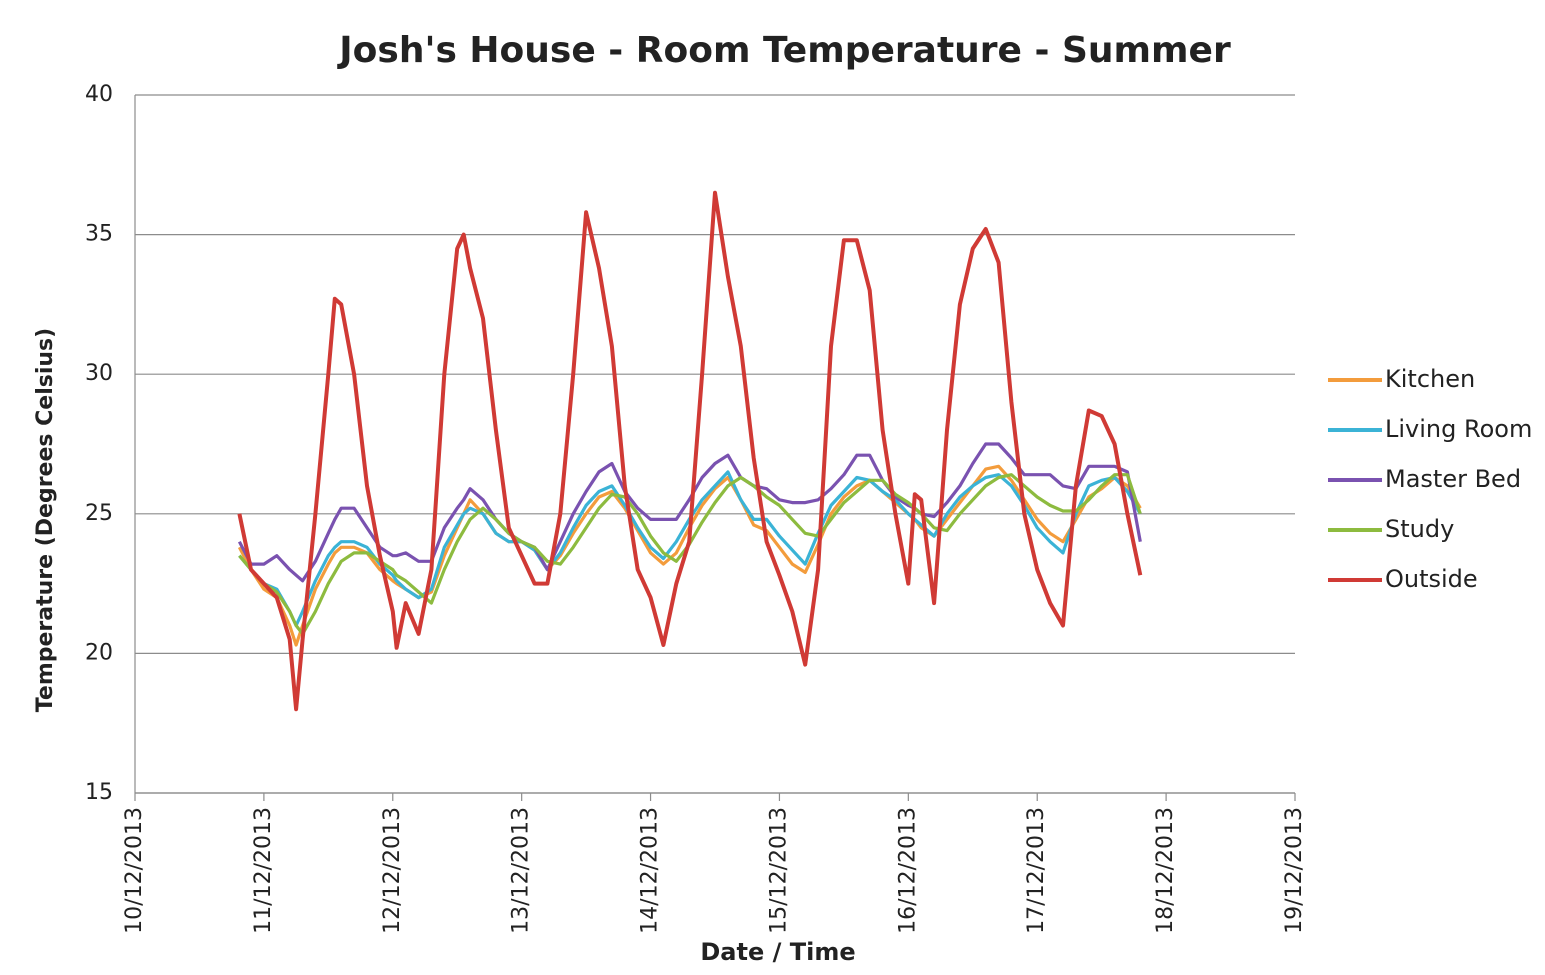  I want to click on y-tick-label: 25, so click(99, 513).